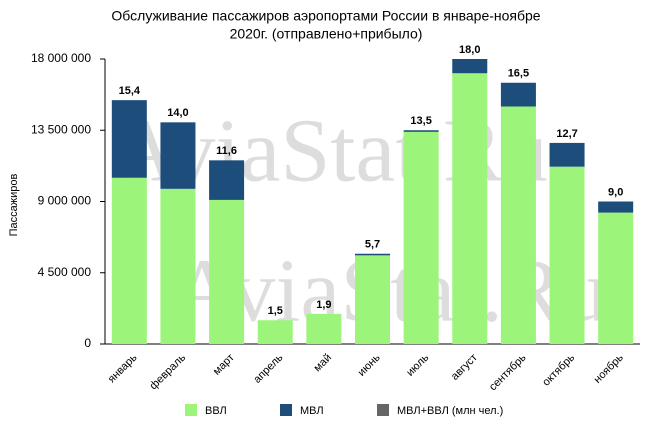 This screenshot has width=653, height=437. What do you see at coordinates (177, 113) in the screenshot?
I see `data-label: 14,0` at bounding box center [177, 113].